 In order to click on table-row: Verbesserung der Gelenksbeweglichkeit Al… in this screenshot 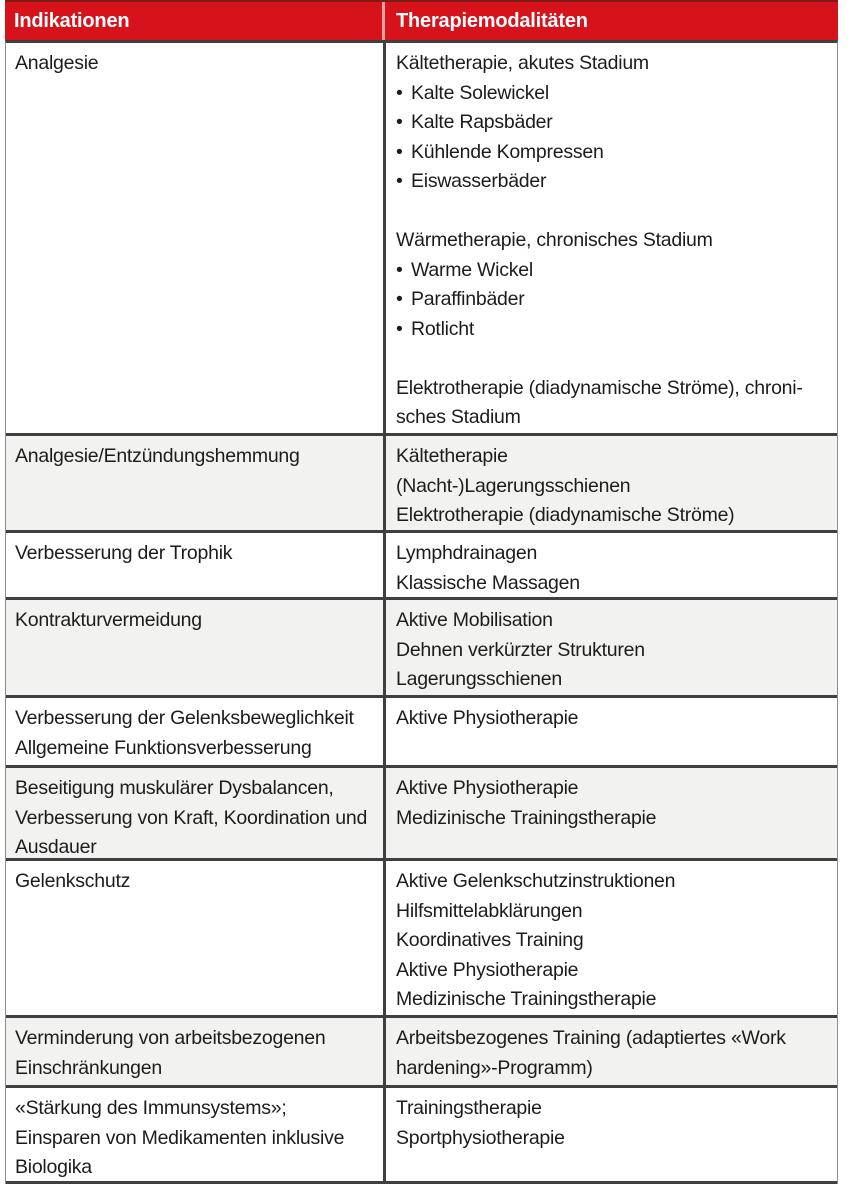, I will do `click(421, 733)`.